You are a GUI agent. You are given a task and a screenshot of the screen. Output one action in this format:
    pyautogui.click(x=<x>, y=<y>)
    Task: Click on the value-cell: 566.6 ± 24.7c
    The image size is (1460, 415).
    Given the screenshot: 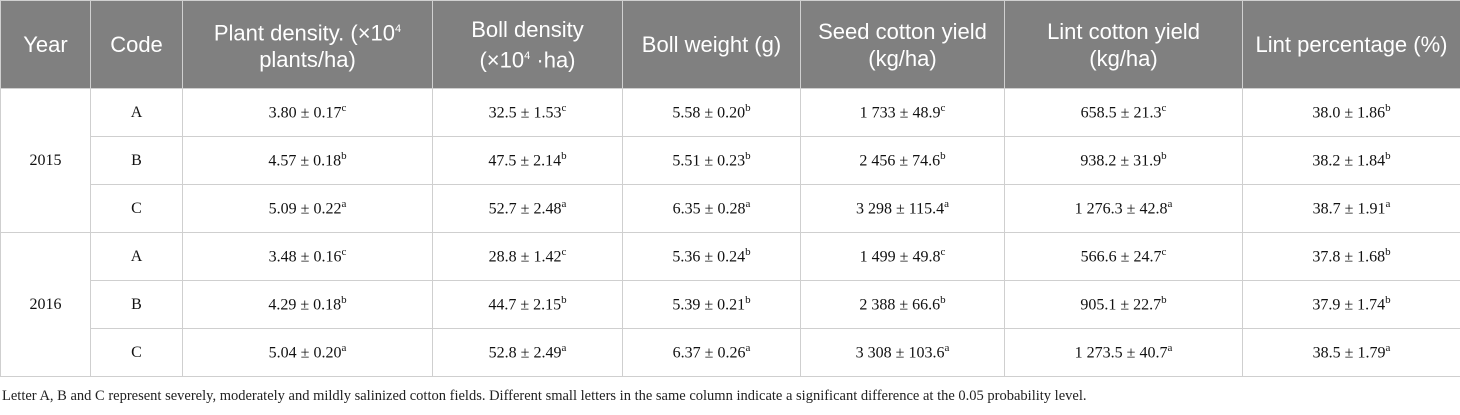 What is the action you would take?
    pyautogui.click(x=1123, y=256)
    